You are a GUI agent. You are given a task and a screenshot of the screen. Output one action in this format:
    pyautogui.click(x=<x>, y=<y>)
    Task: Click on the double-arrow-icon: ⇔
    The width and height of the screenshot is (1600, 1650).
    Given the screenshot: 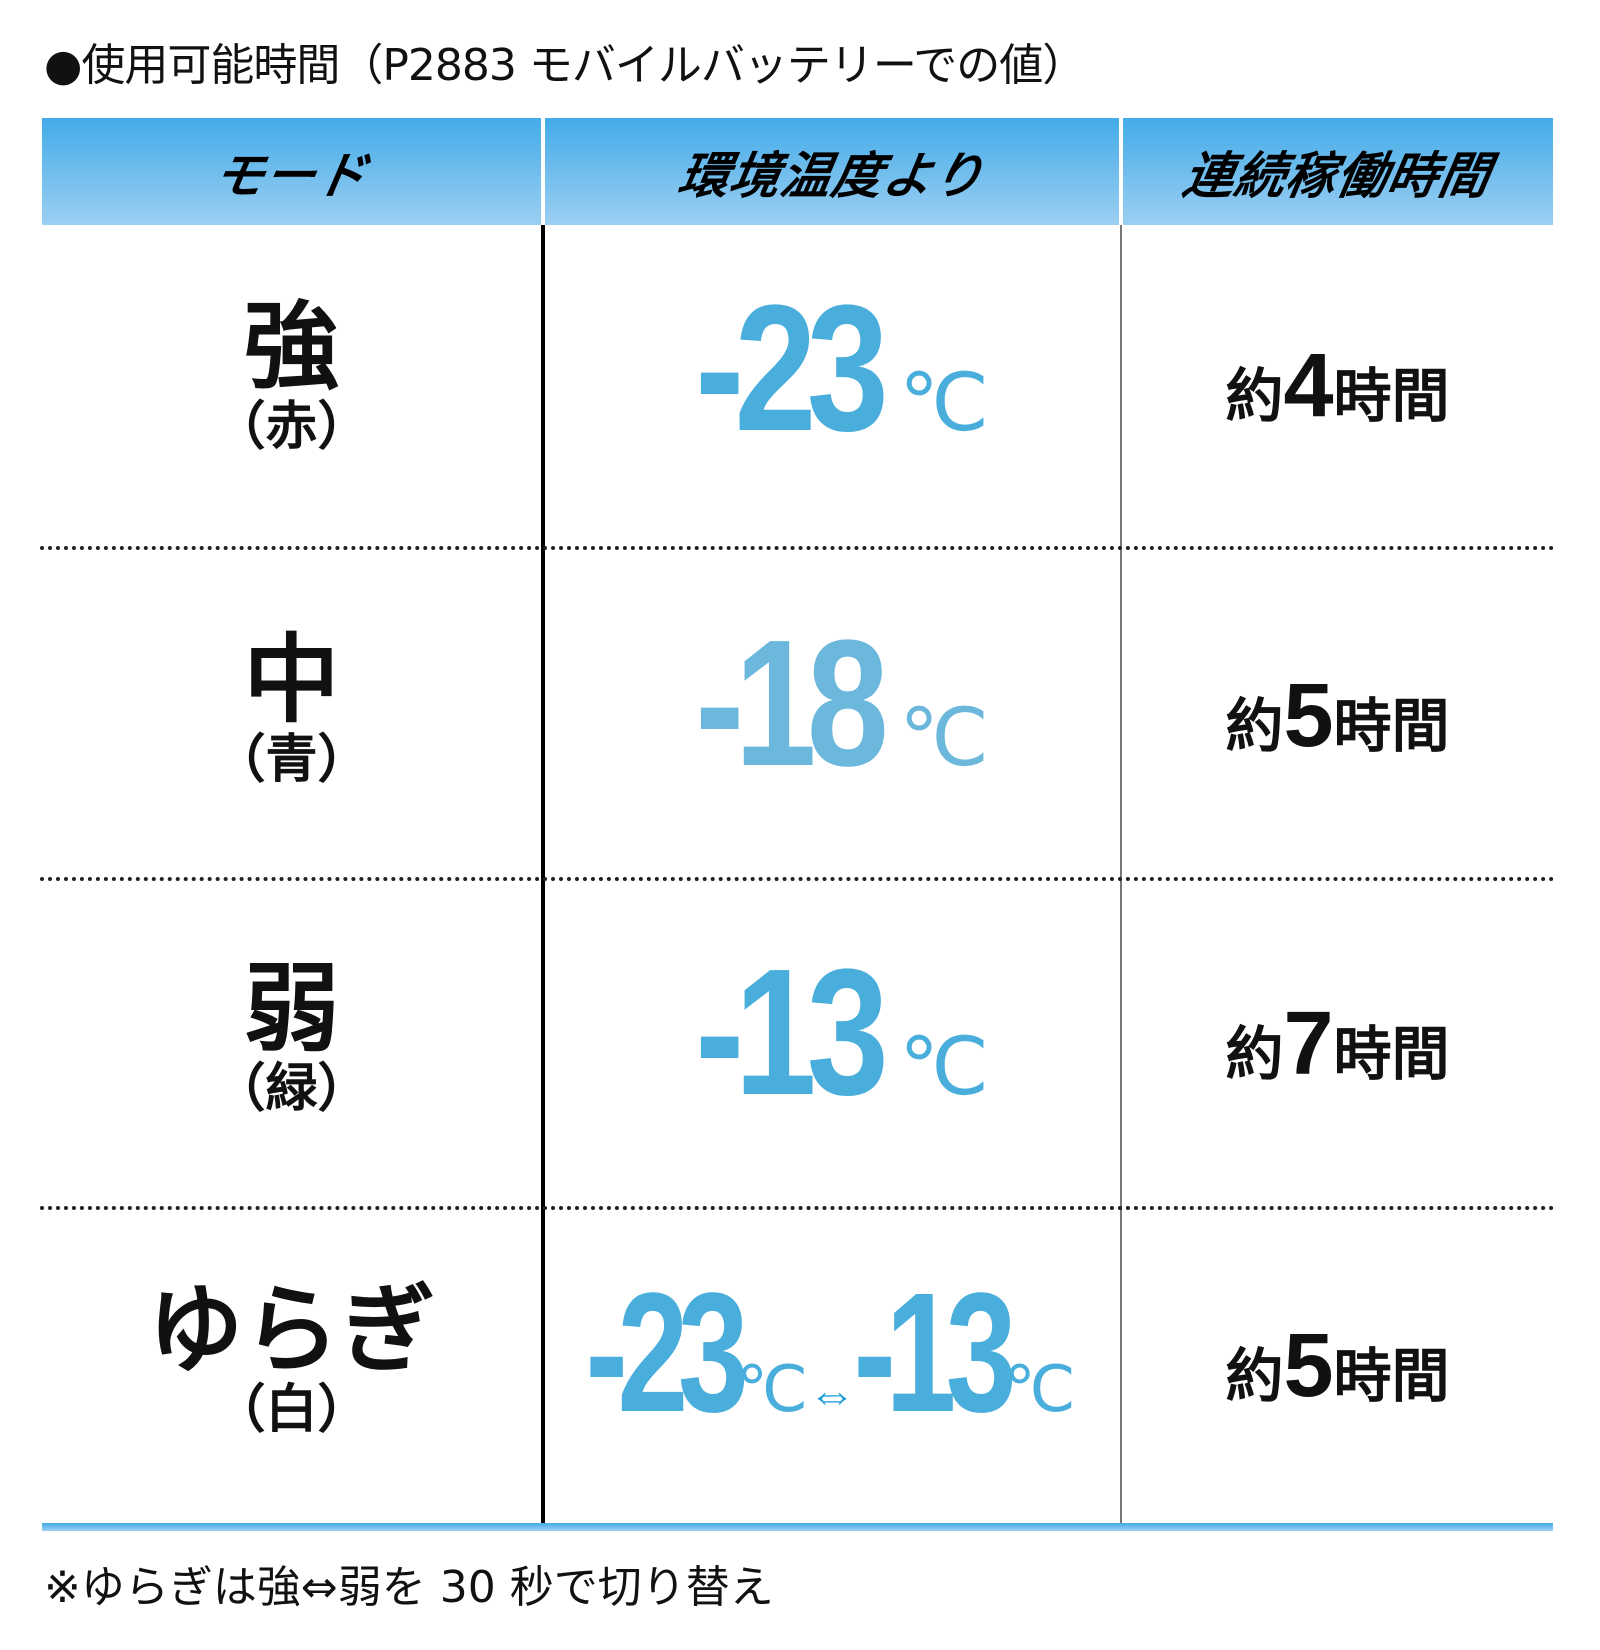 What is the action you would take?
    pyautogui.click(x=832, y=1395)
    